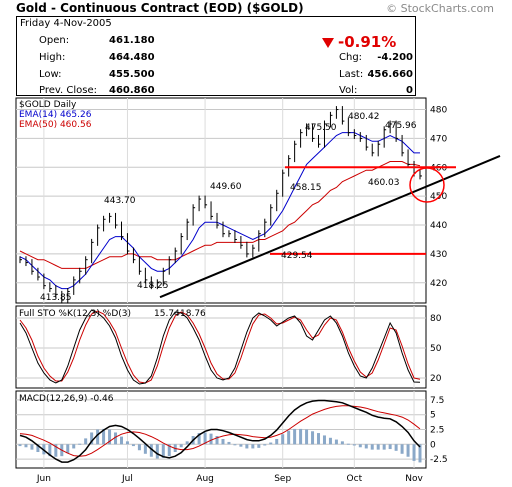 This screenshot has height=487, width=512. What do you see at coordinates (221, 347) in the screenshot?
I see `sto-panel-frame` at bounding box center [221, 347].